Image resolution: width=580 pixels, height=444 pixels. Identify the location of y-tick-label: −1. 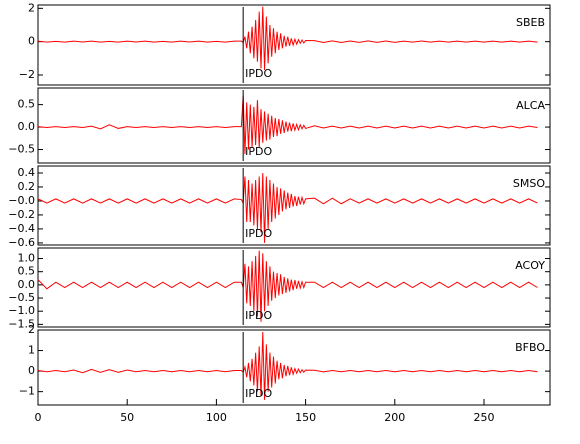
(27, 391).